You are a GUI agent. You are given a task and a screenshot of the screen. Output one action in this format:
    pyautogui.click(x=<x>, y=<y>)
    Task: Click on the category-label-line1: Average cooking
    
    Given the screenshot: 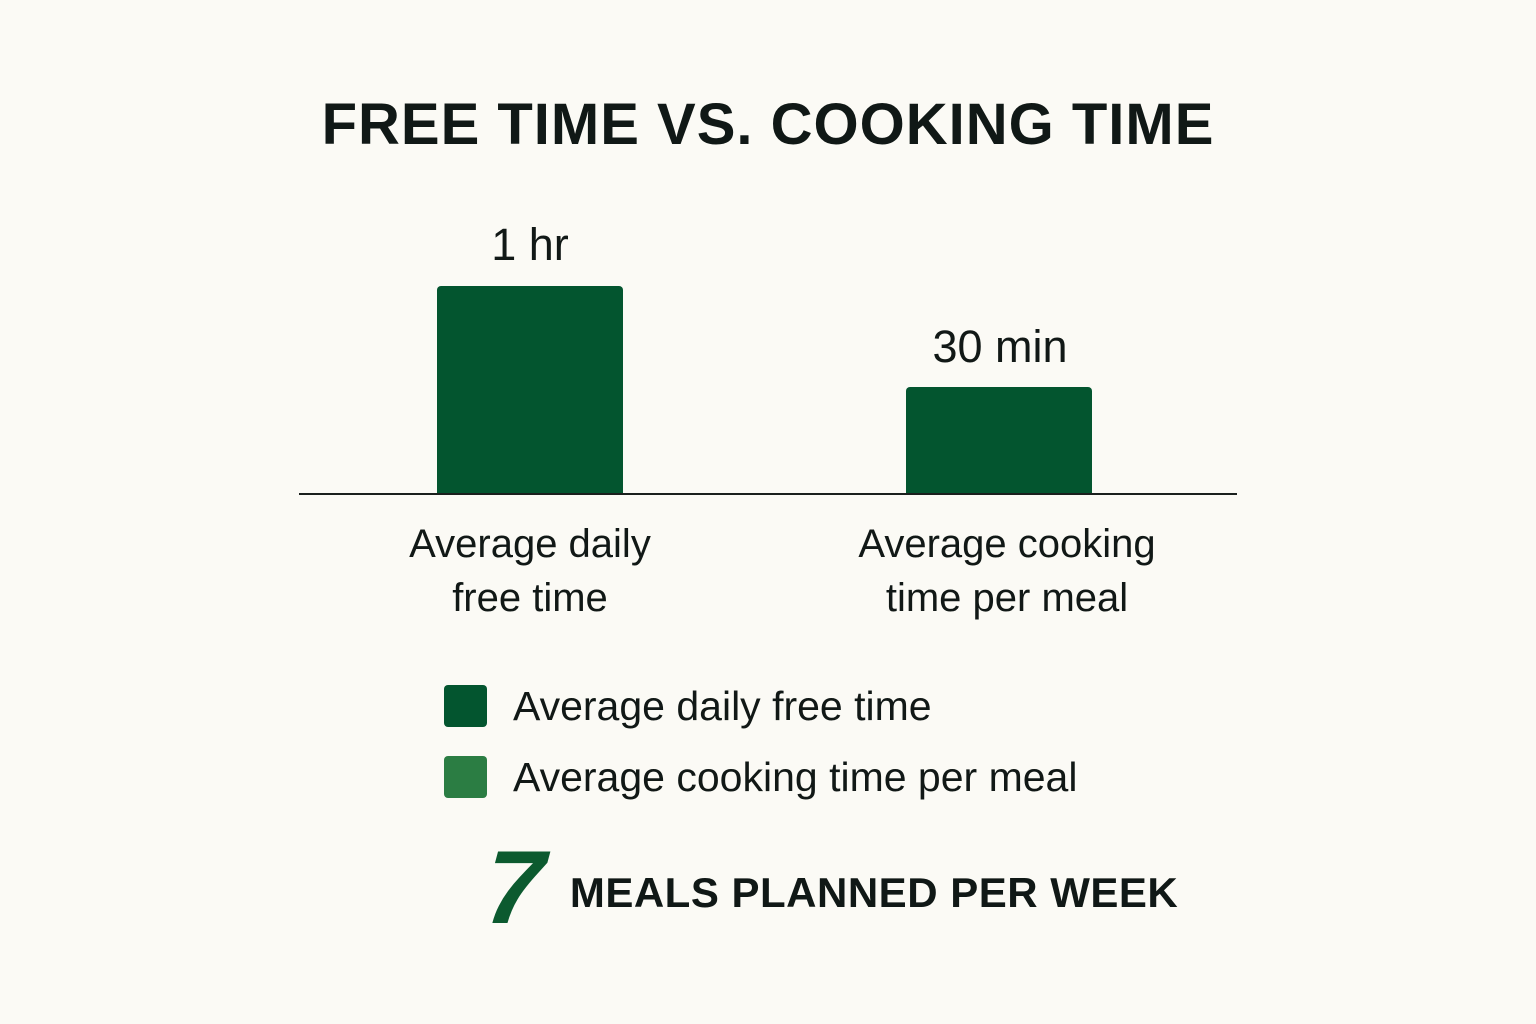 What is the action you would take?
    pyautogui.click(x=1007, y=544)
    